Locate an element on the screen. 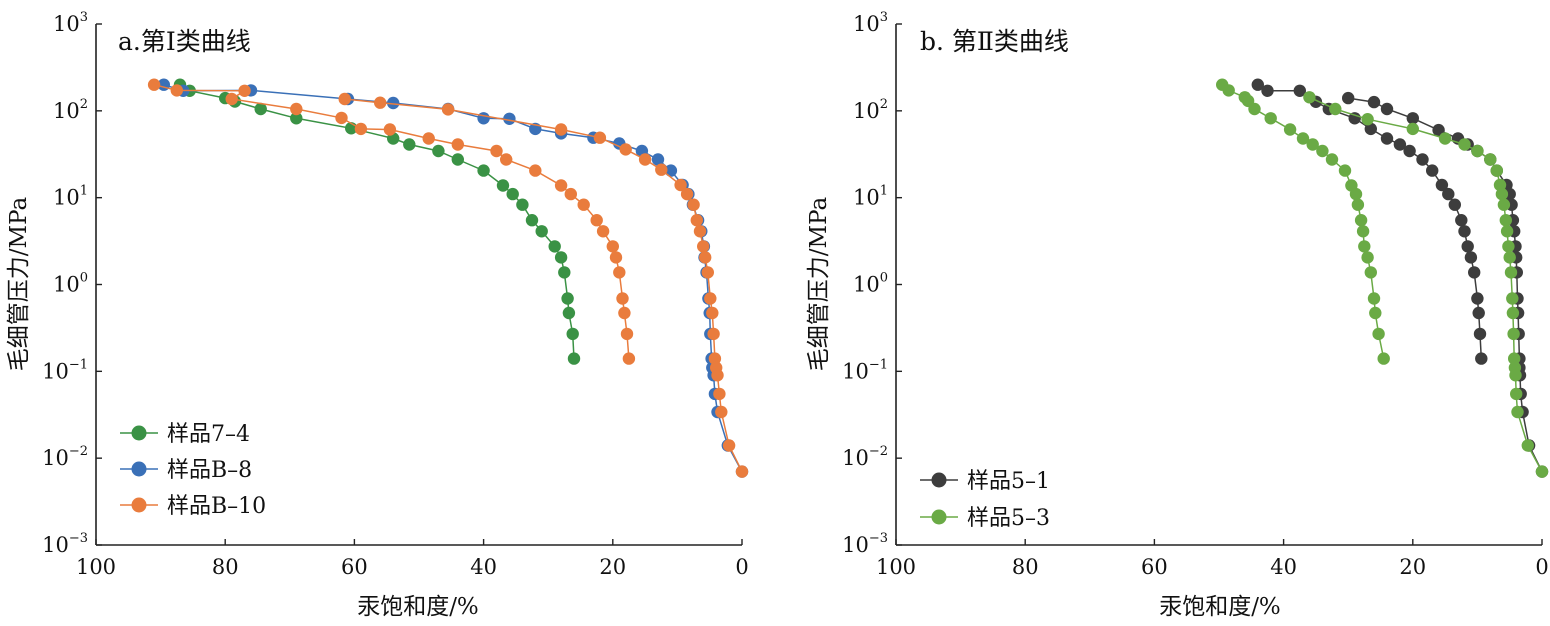 This screenshot has width=1550, height=626. y-tick-label: 10² is located at coordinates (70, 110).